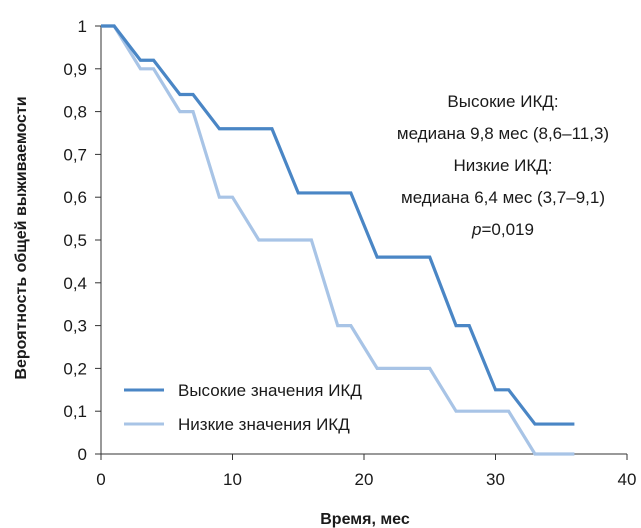 This screenshot has height=528, width=641. Describe the element at coordinates (627, 479) in the screenshot. I see `x-tick-label: 40` at that location.